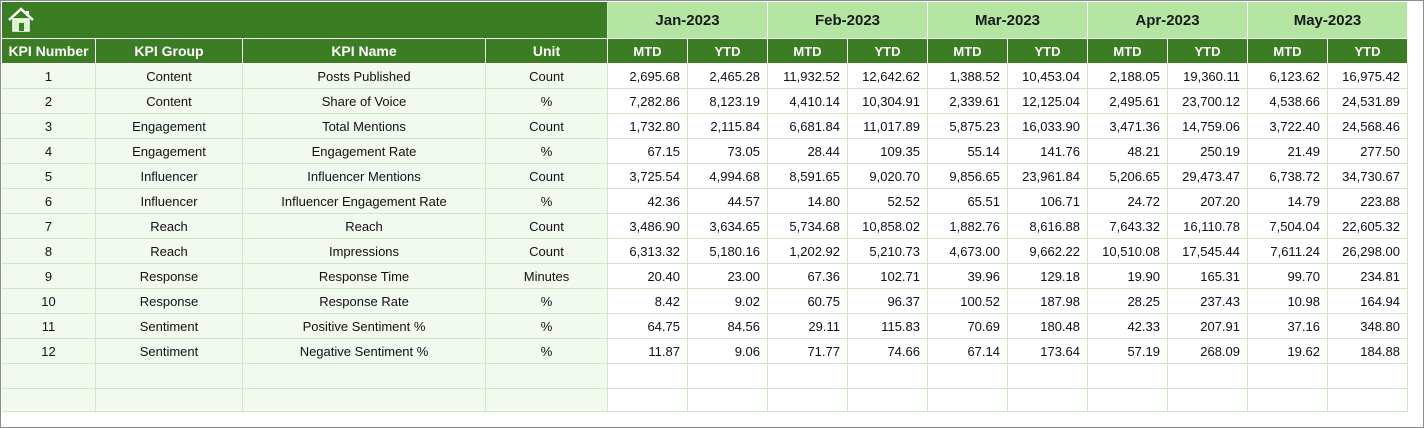 Image resolution: width=1424 pixels, height=428 pixels. What do you see at coordinates (1288, 276) in the screenshot?
I see `value-cell: 99.70` at bounding box center [1288, 276].